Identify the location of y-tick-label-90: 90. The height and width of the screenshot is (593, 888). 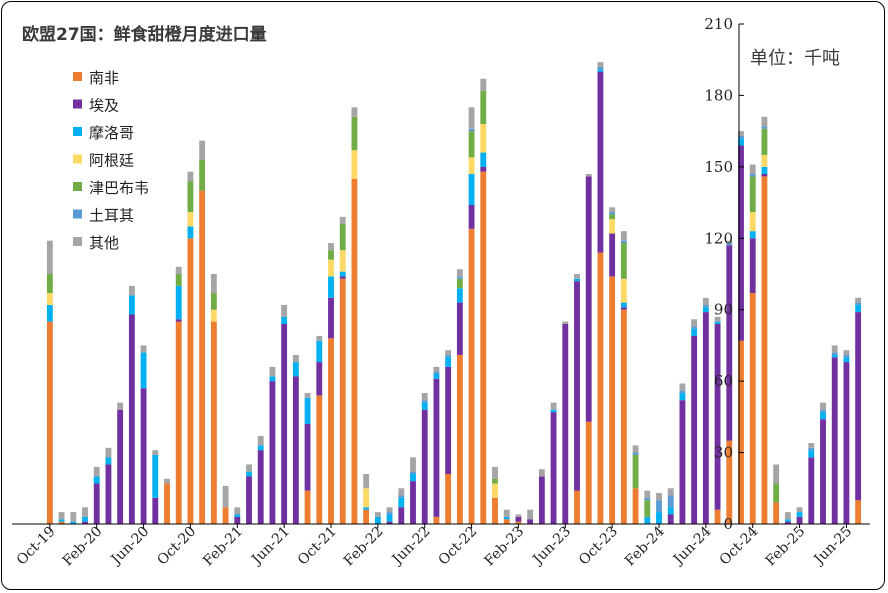
(723, 310).